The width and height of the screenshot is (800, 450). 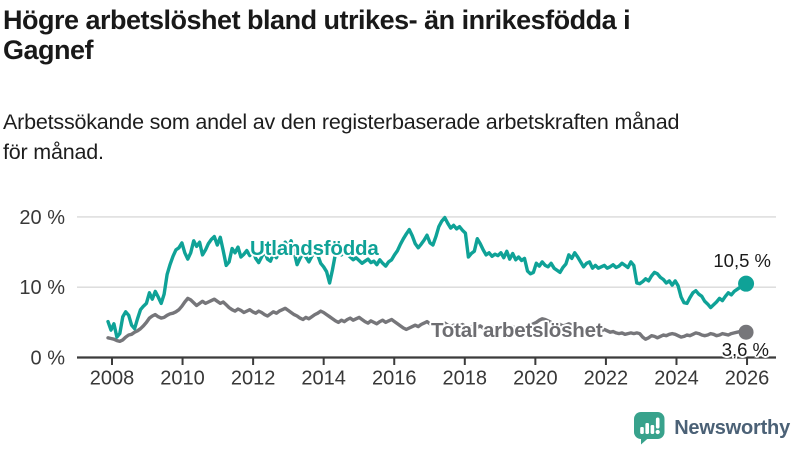 I want to click on newsworthy-logo: Newsworthy, so click(x=711, y=428).